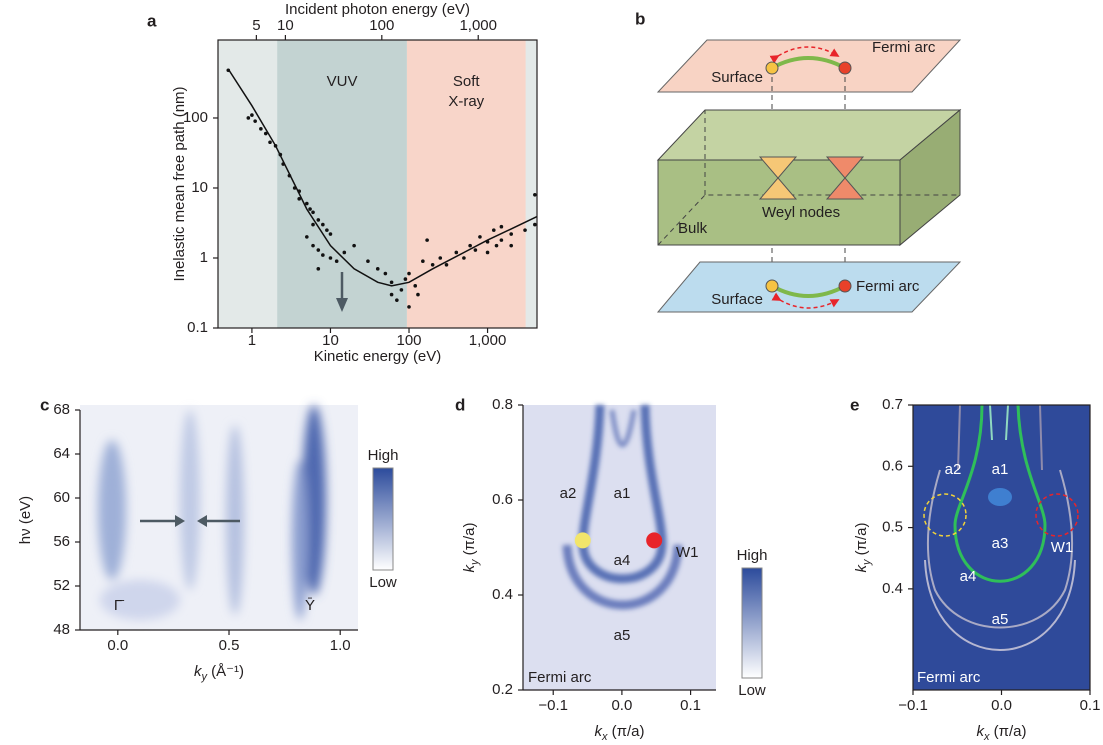 This screenshot has height=745, width=1103. Describe the element at coordinates (1057, 515) in the screenshot. I see `highlight` at that location.